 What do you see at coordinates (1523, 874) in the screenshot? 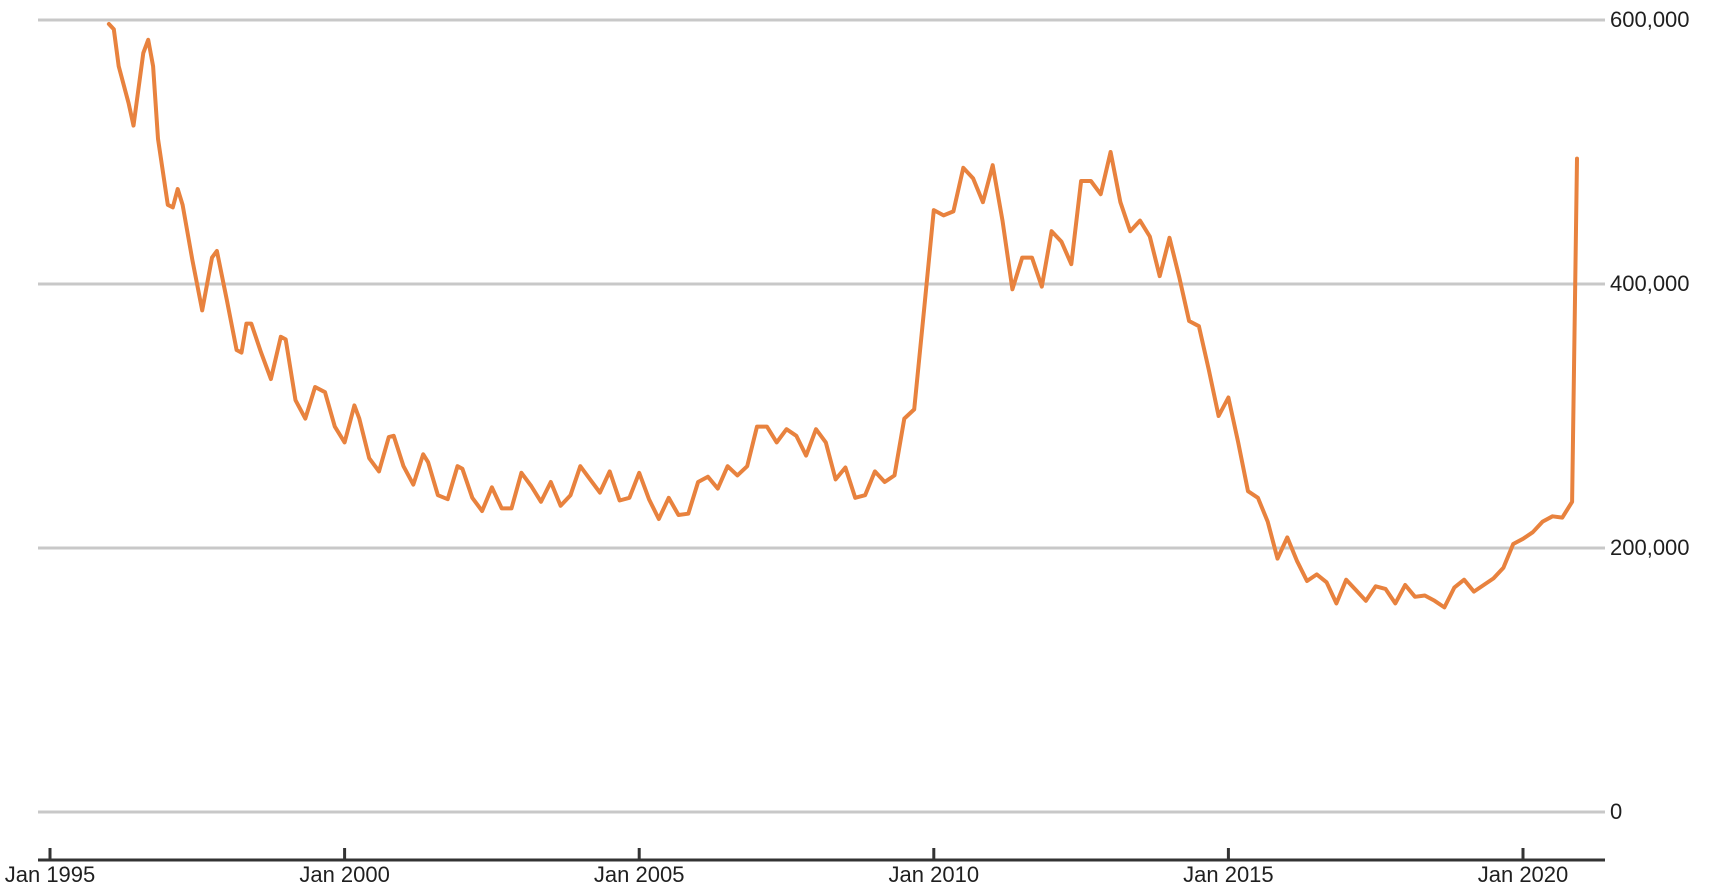
I see `x-tick-label: Jan 2020` at bounding box center [1523, 874].